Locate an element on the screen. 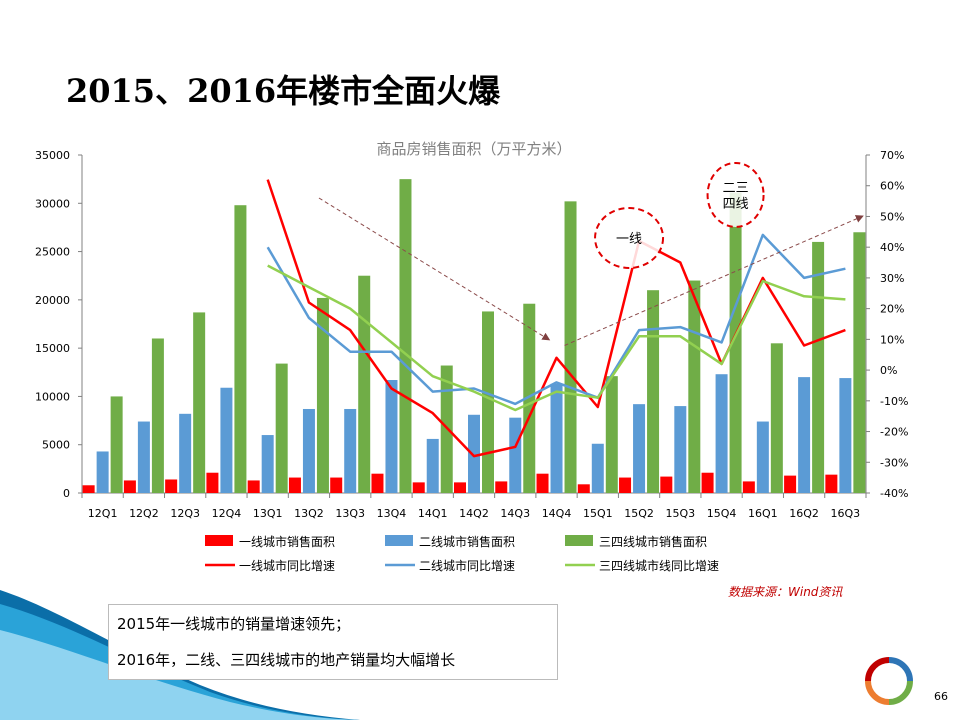 The width and height of the screenshot is (960, 720). annotation-circle is located at coordinates (629, 237).